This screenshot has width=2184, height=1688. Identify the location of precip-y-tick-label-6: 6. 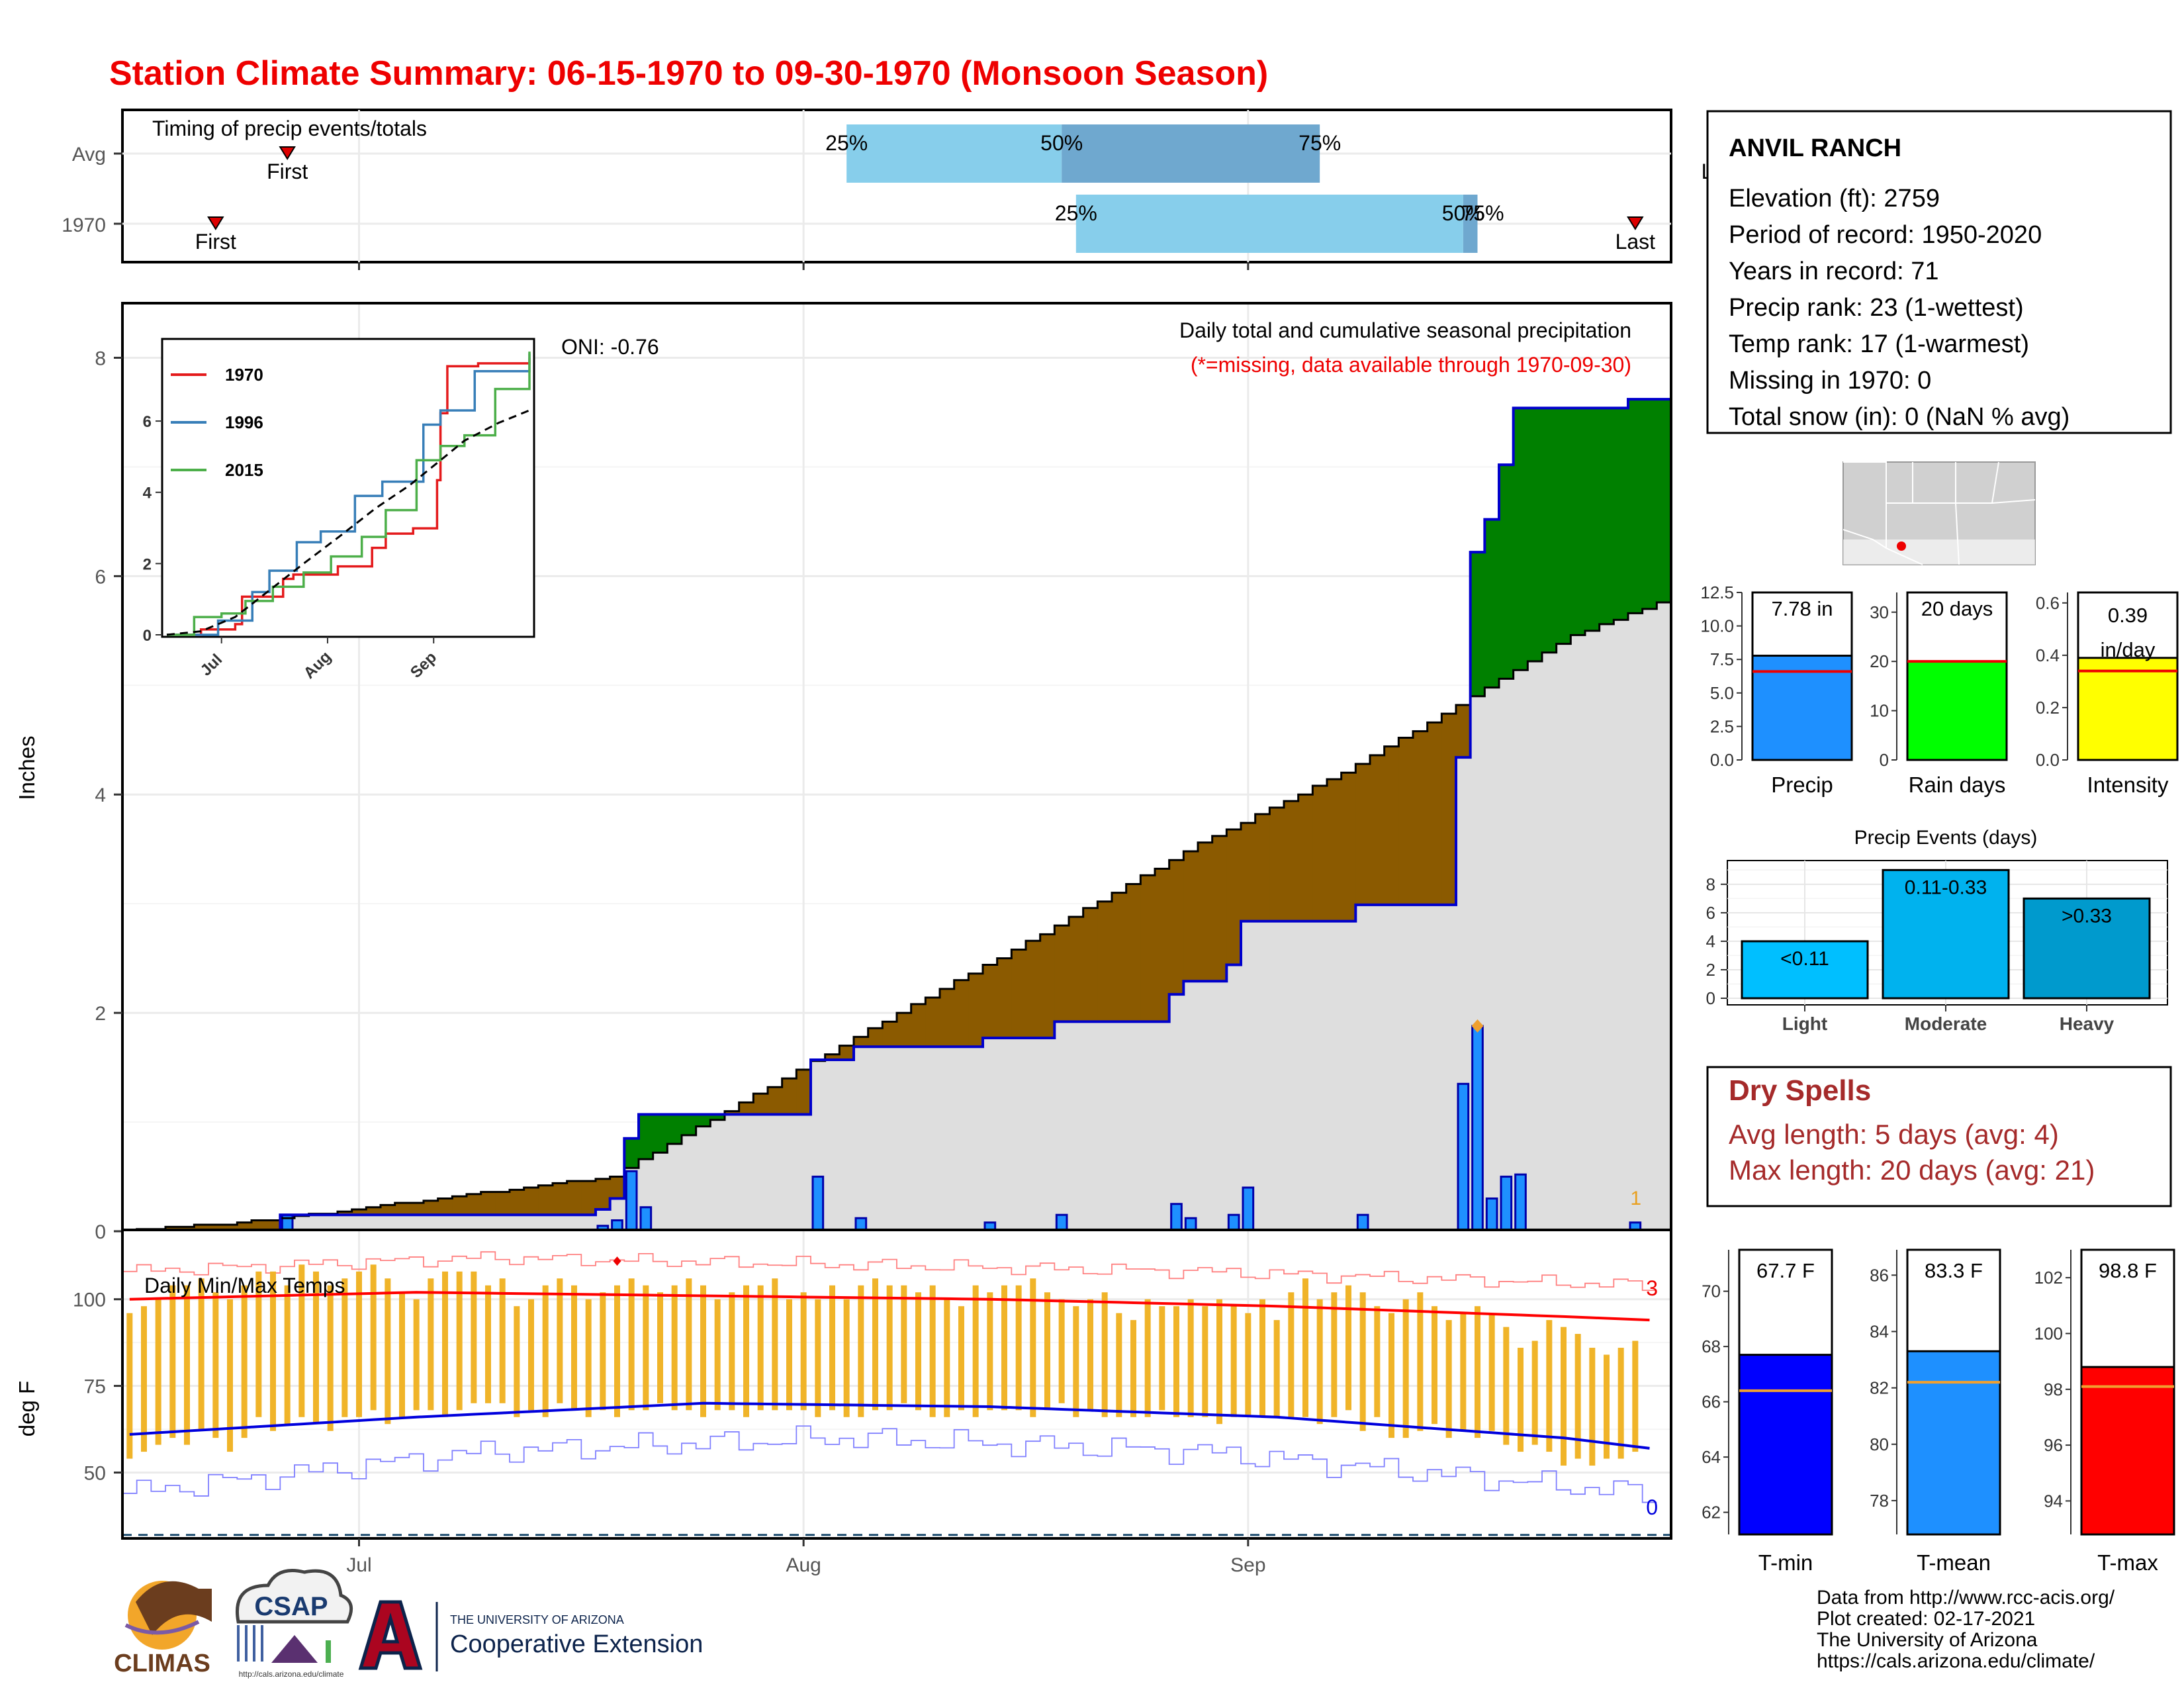
(100, 577).